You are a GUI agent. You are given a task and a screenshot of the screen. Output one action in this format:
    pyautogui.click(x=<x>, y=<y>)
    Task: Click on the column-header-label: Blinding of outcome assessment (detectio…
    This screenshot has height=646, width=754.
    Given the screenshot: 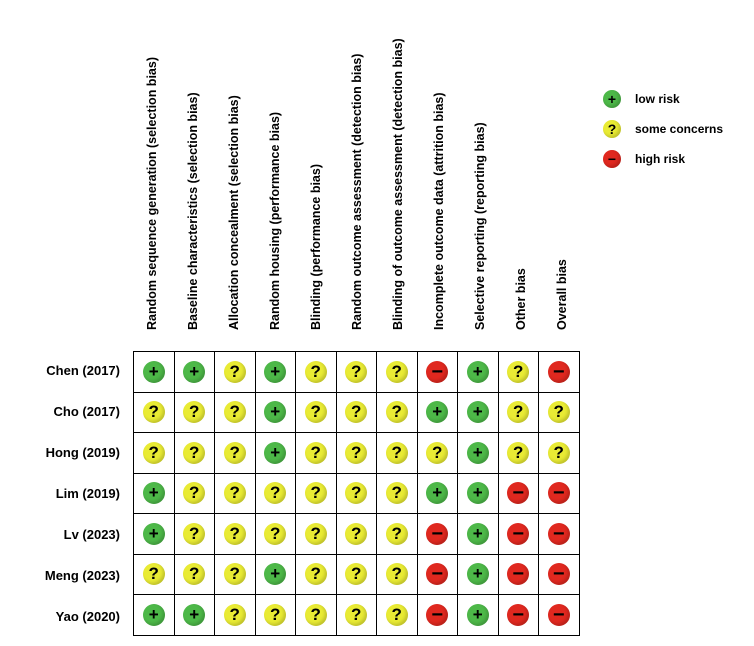 What is the action you would take?
    pyautogui.click(x=398, y=184)
    